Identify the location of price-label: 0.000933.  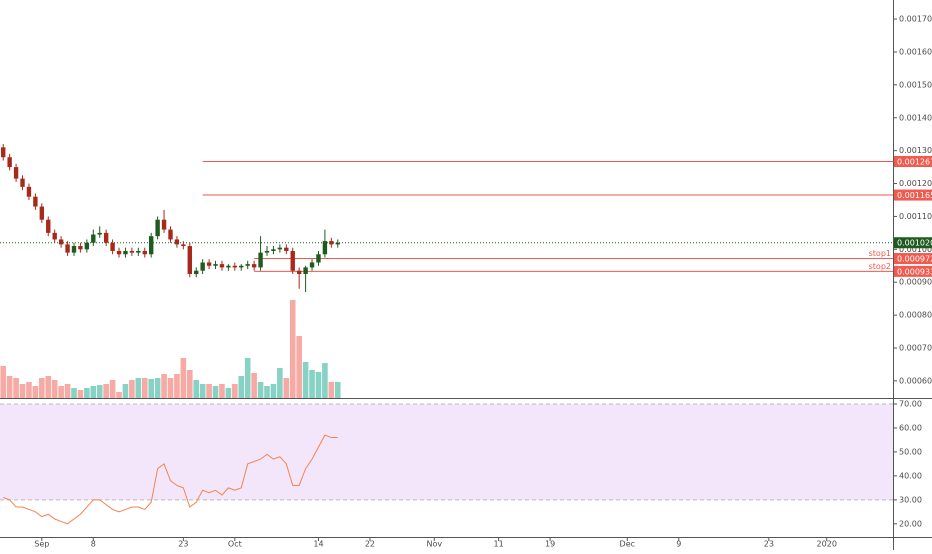
(914, 271).